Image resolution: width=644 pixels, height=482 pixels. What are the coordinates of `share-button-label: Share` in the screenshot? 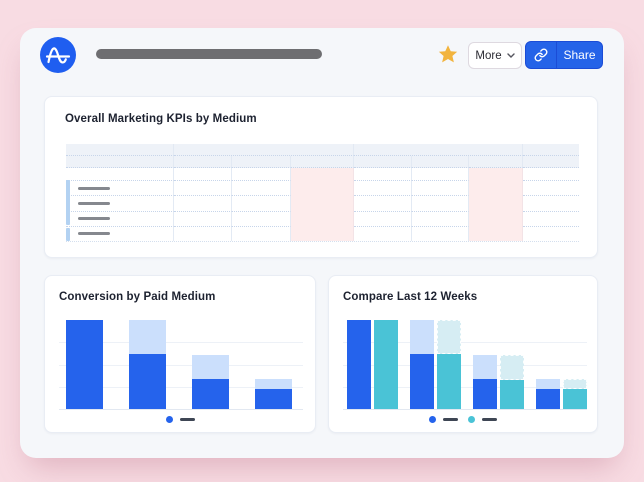 It's located at (579, 55).